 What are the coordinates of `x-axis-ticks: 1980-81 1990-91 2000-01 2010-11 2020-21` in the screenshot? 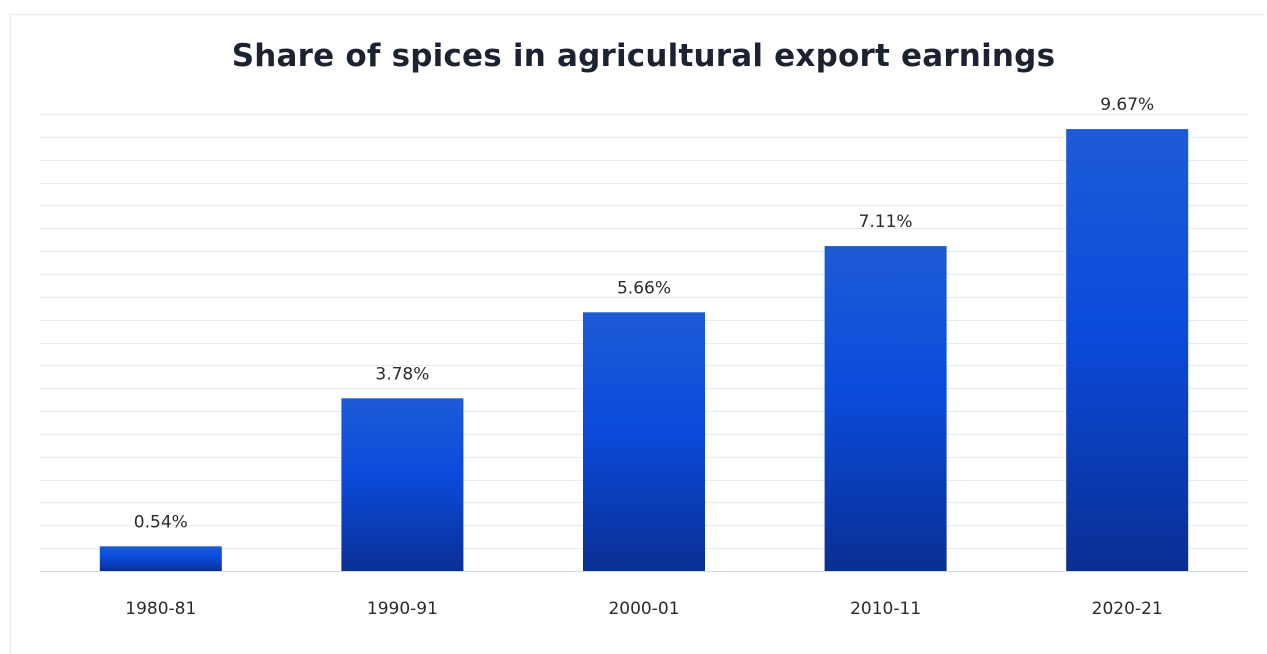 It's located at (643, 609).